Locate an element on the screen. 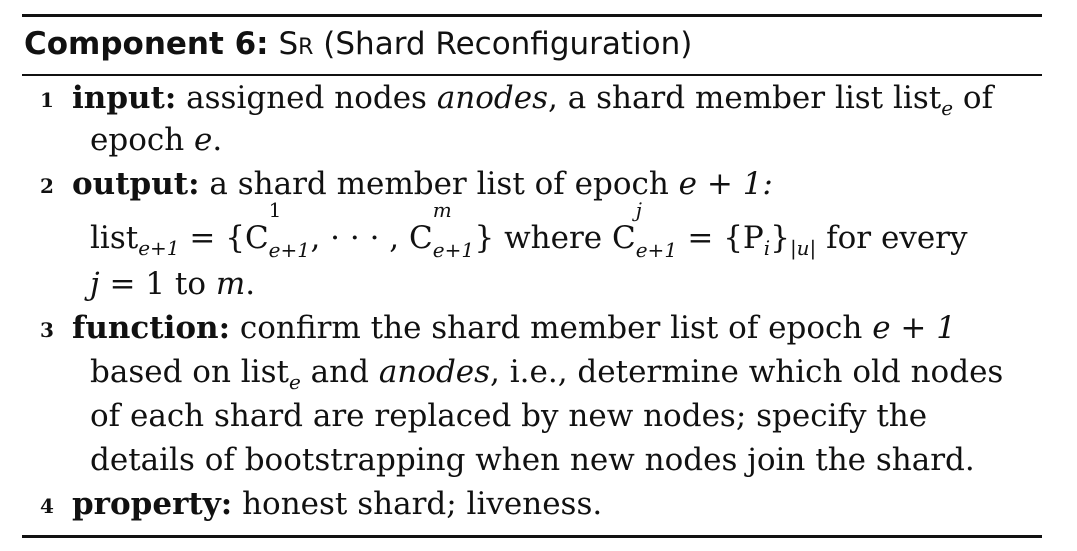  component-title: Component 6: Sr (Shard Reconfiguration) is located at coordinates (358, 44).